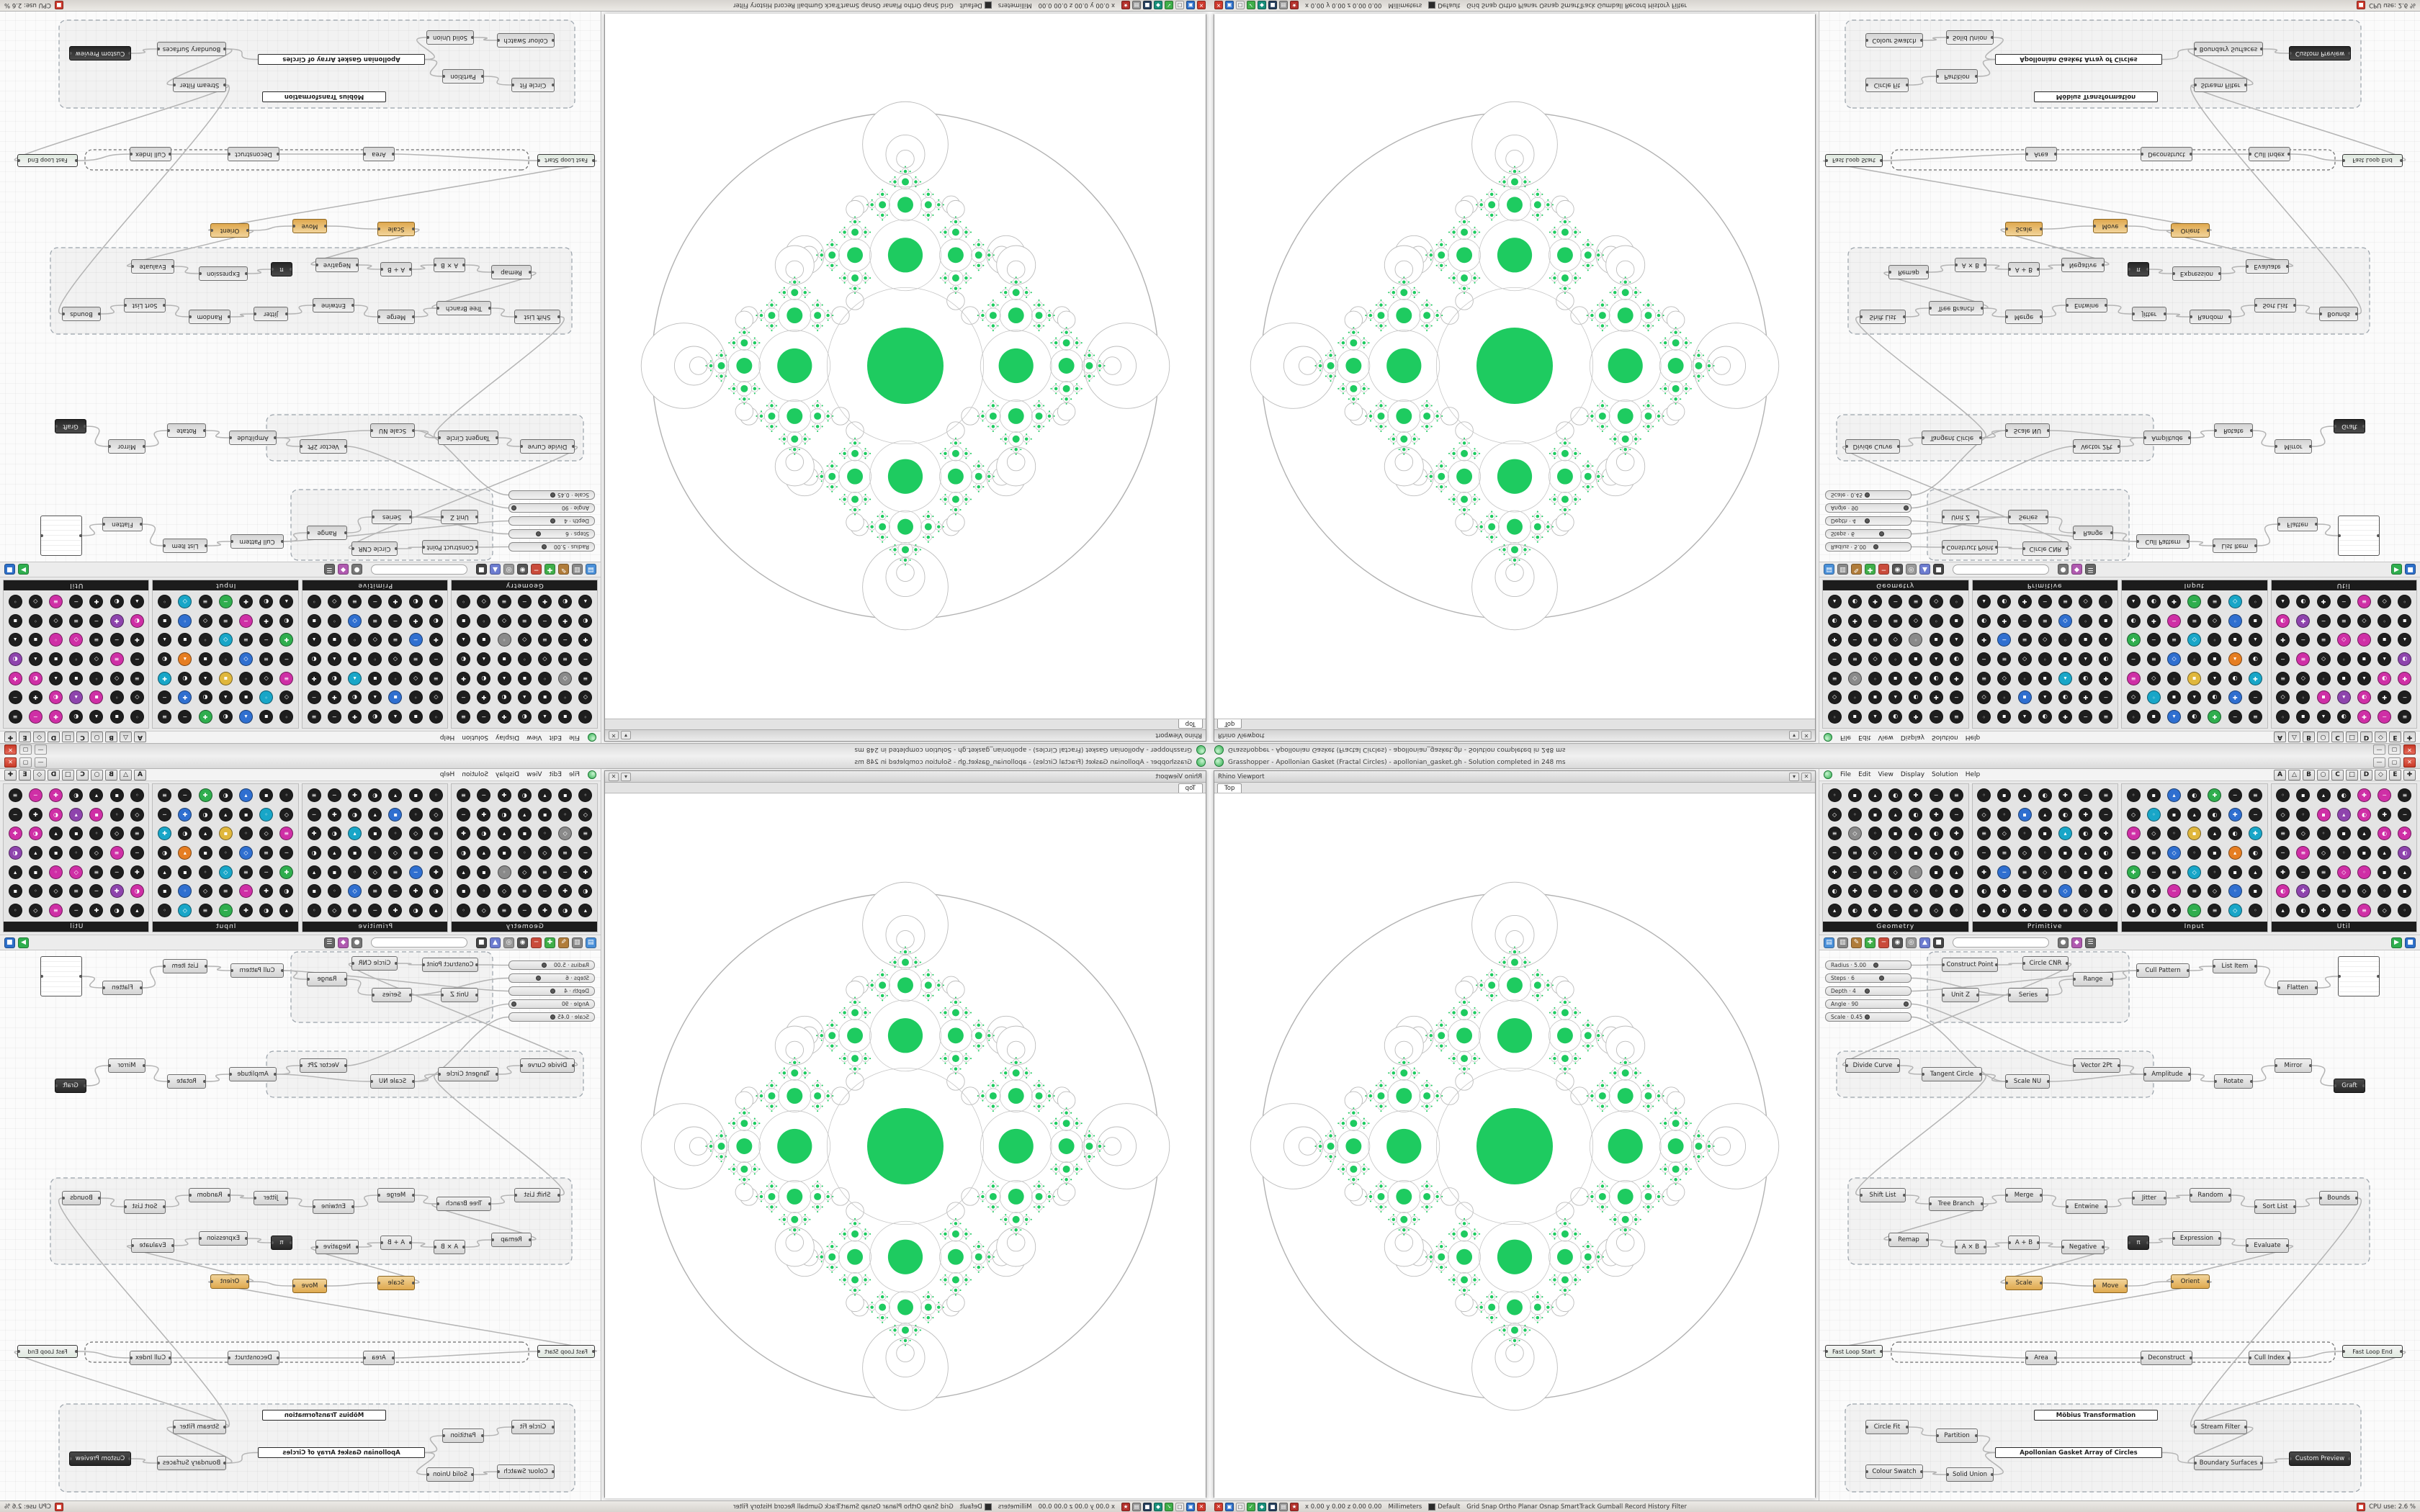 The height and width of the screenshot is (1512, 2420). What do you see at coordinates (82, 774) in the screenshot?
I see `category-tab-4: C` at bounding box center [82, 774].